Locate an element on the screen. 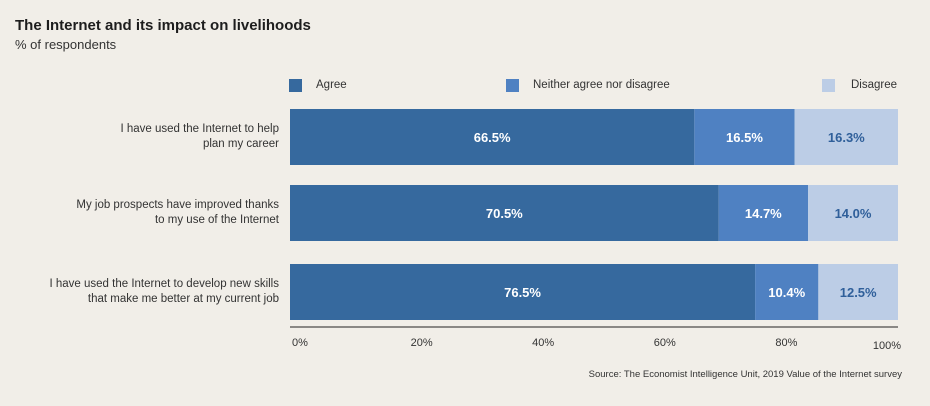 The image size is (930, 406). x-tick-label: 40% is located at coordinates (543, 343).